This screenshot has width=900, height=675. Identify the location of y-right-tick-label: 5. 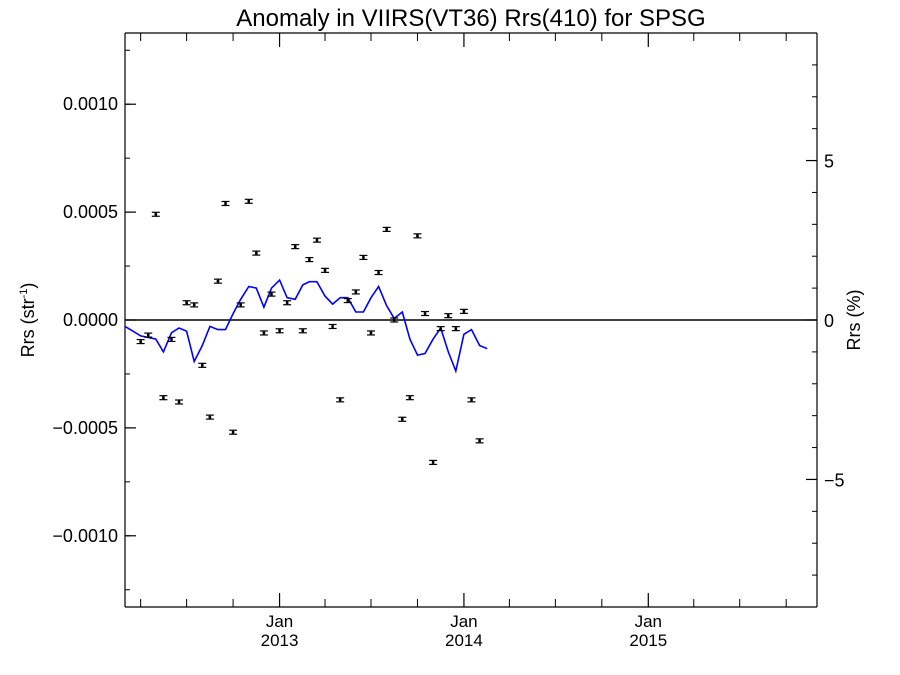
(829, 162).